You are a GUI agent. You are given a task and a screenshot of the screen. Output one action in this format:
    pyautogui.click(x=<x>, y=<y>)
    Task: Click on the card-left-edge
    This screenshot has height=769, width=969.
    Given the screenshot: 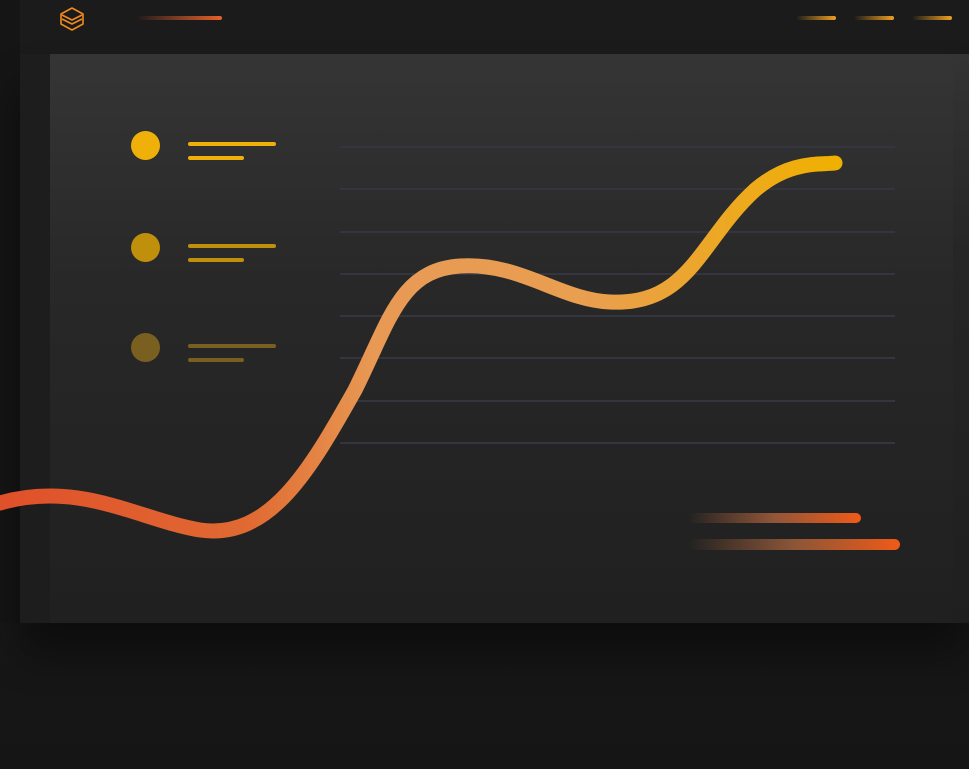 What is the action you would take?
    pyautogui.click(x=35, y=338)
    